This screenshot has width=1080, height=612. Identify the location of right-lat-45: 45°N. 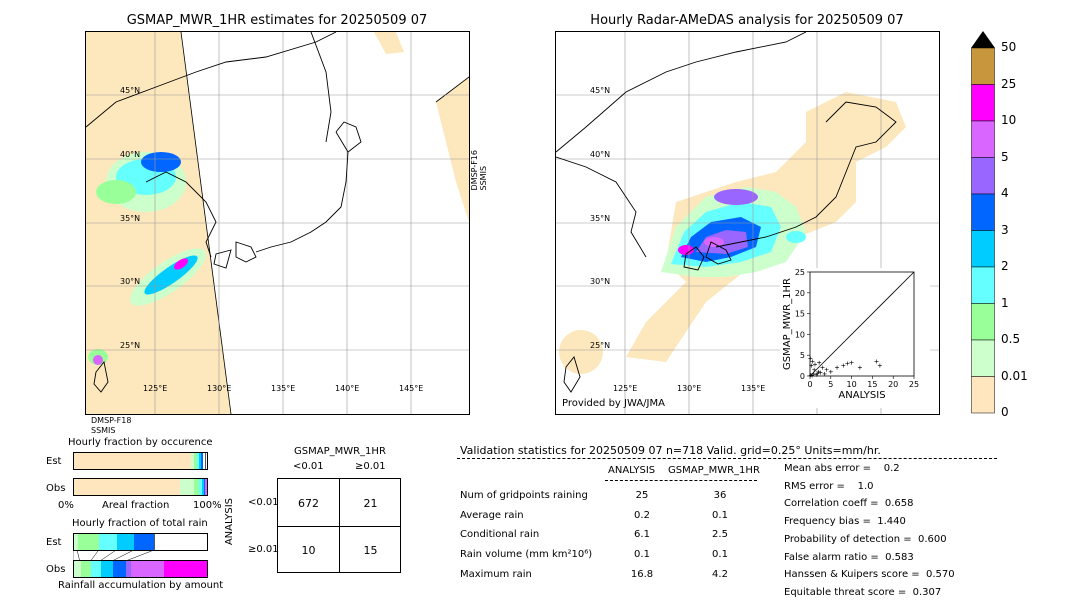
(600, 90).